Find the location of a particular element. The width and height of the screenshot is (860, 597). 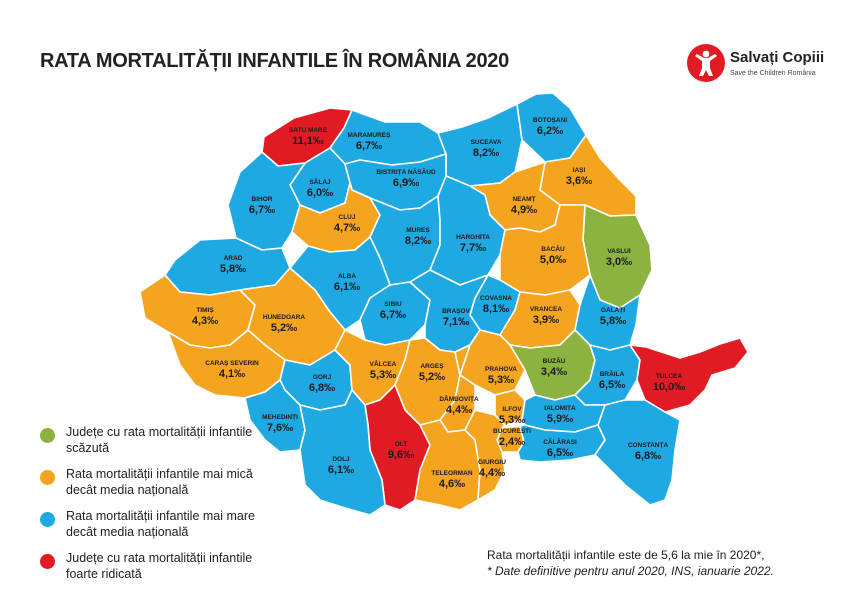

county-name-bucuresti: BUCUREȘTI is located at coordinates (512, 431).